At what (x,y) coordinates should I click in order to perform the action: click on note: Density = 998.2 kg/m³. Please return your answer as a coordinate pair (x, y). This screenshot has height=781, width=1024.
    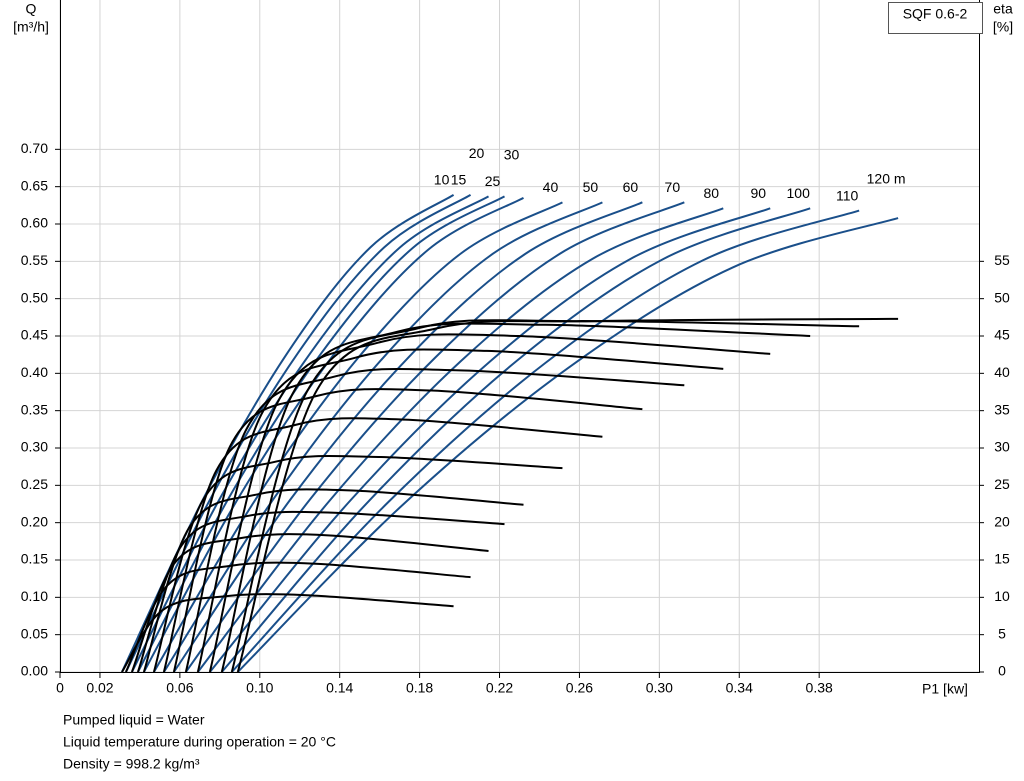
    Looking at the image, I should click on (131, 764).